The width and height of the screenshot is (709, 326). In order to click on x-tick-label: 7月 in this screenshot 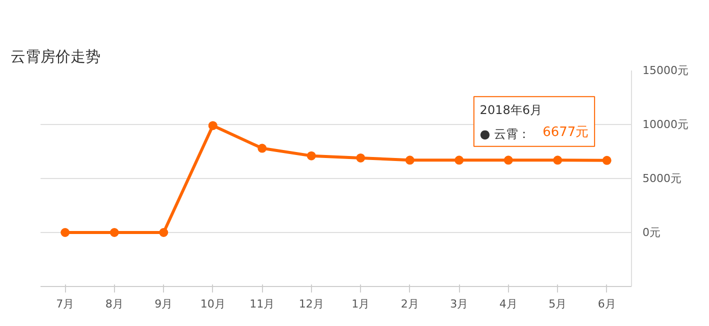, I will do `click(65, 304)`.